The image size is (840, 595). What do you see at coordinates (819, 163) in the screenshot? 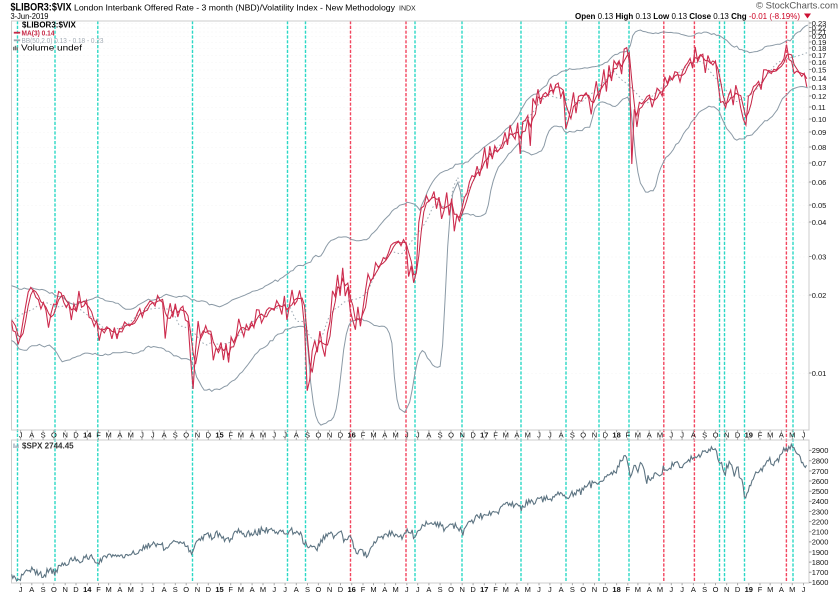
I see `svg-text: 0.07` at bounding box center [819, 163].